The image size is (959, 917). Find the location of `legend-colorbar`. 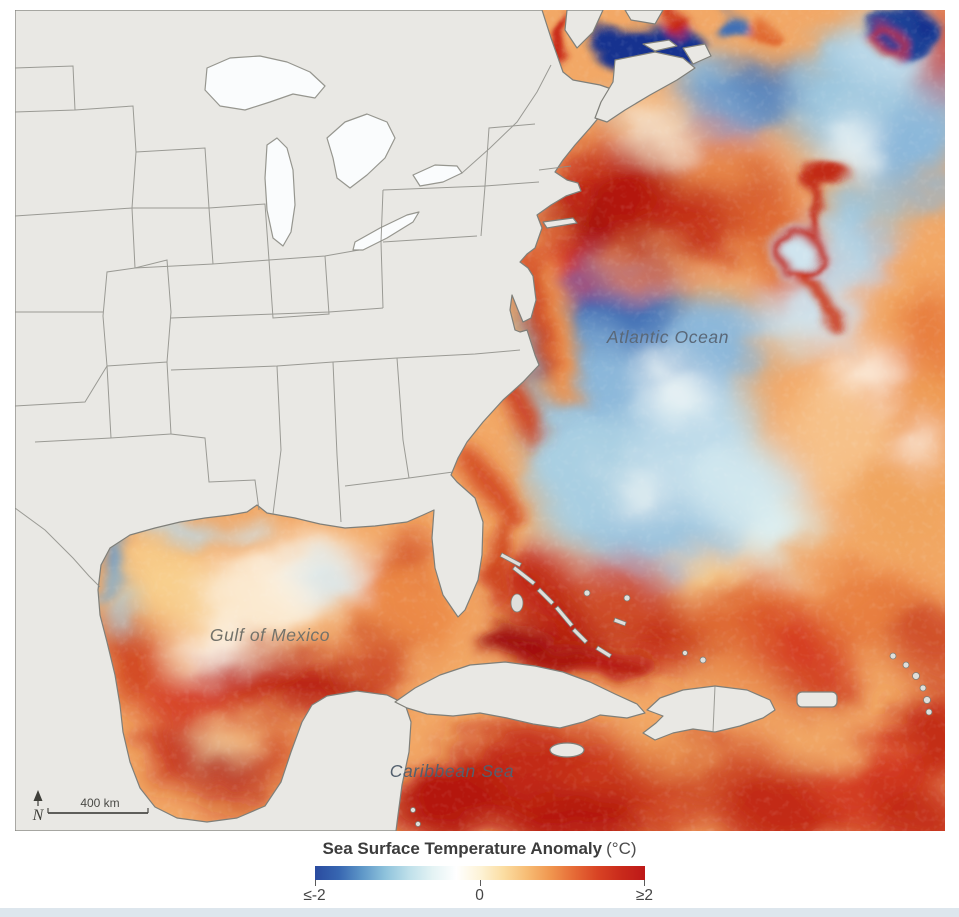

legend-colorbar is located at coordinates (479, 873).